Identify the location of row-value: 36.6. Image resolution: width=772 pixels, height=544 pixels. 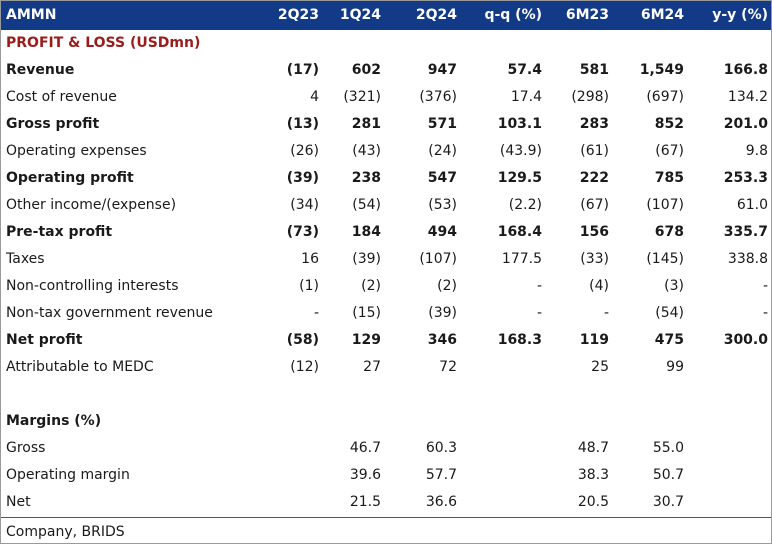
(441, 502).